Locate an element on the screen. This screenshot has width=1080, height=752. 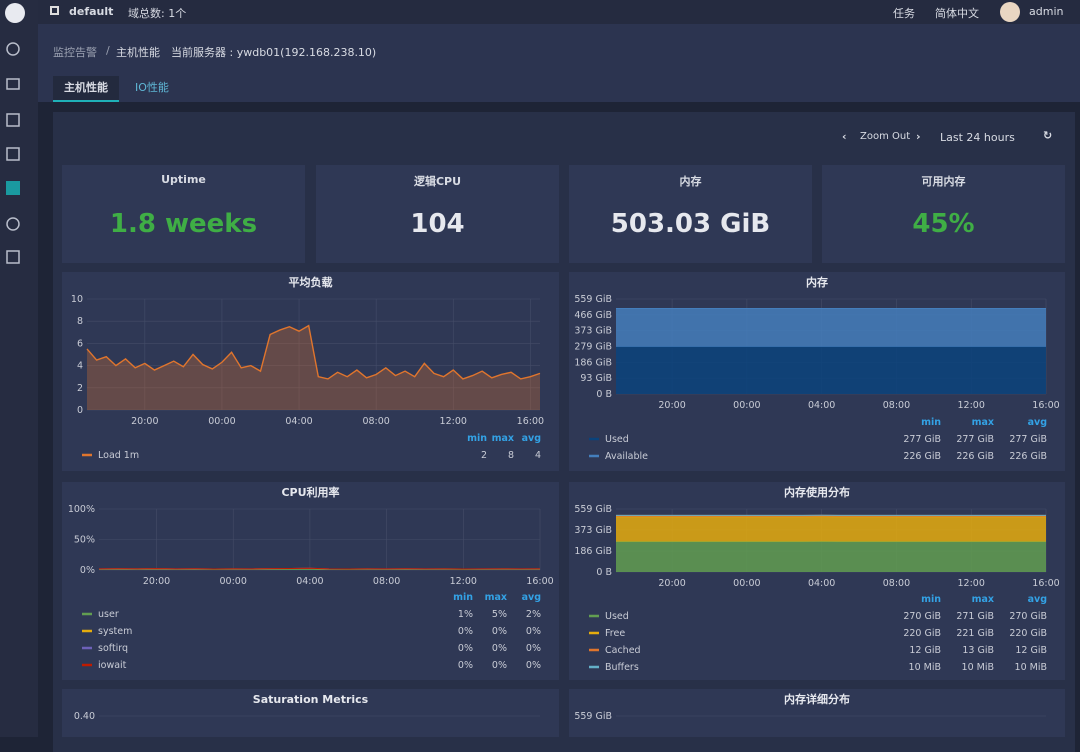
series-line is located at coordinates (319, 568).